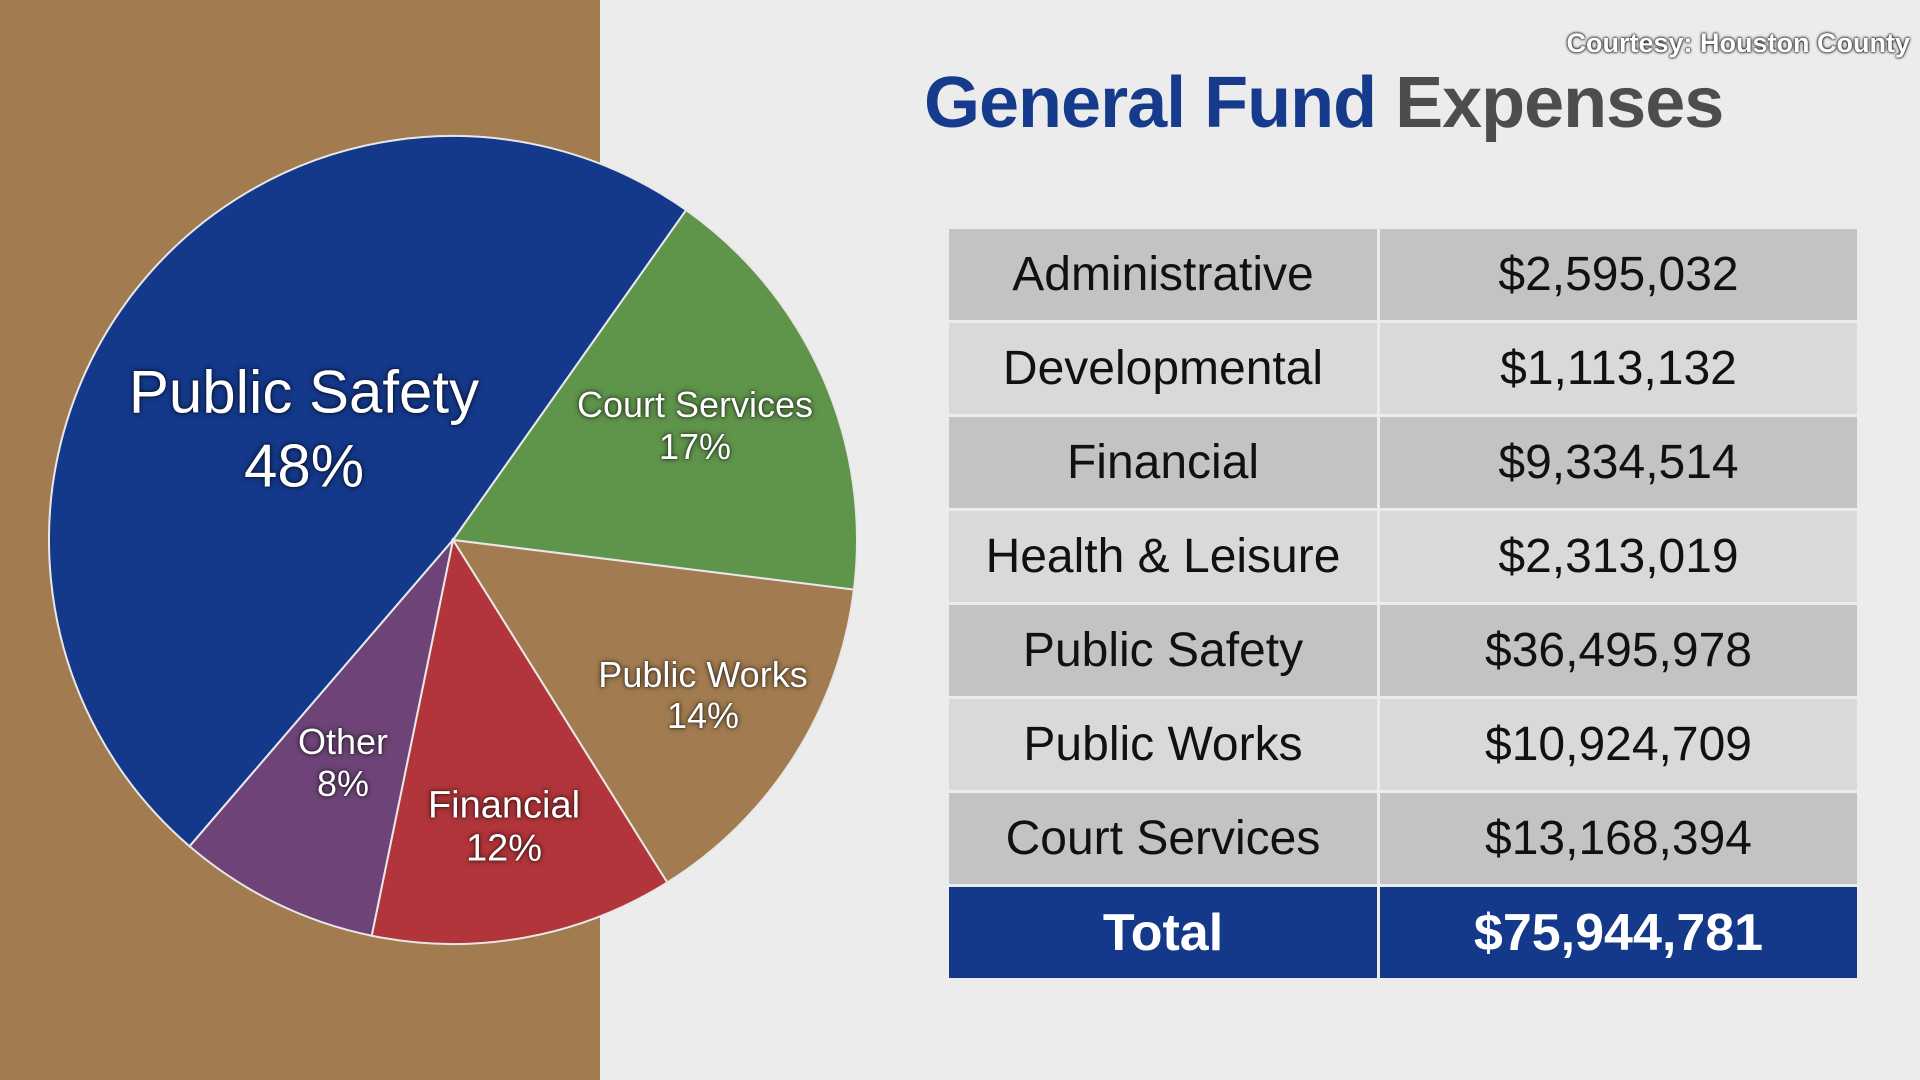 The image size is (1920, 1080). I want to click on row-value: $2,595,032, so click(1618, 274).